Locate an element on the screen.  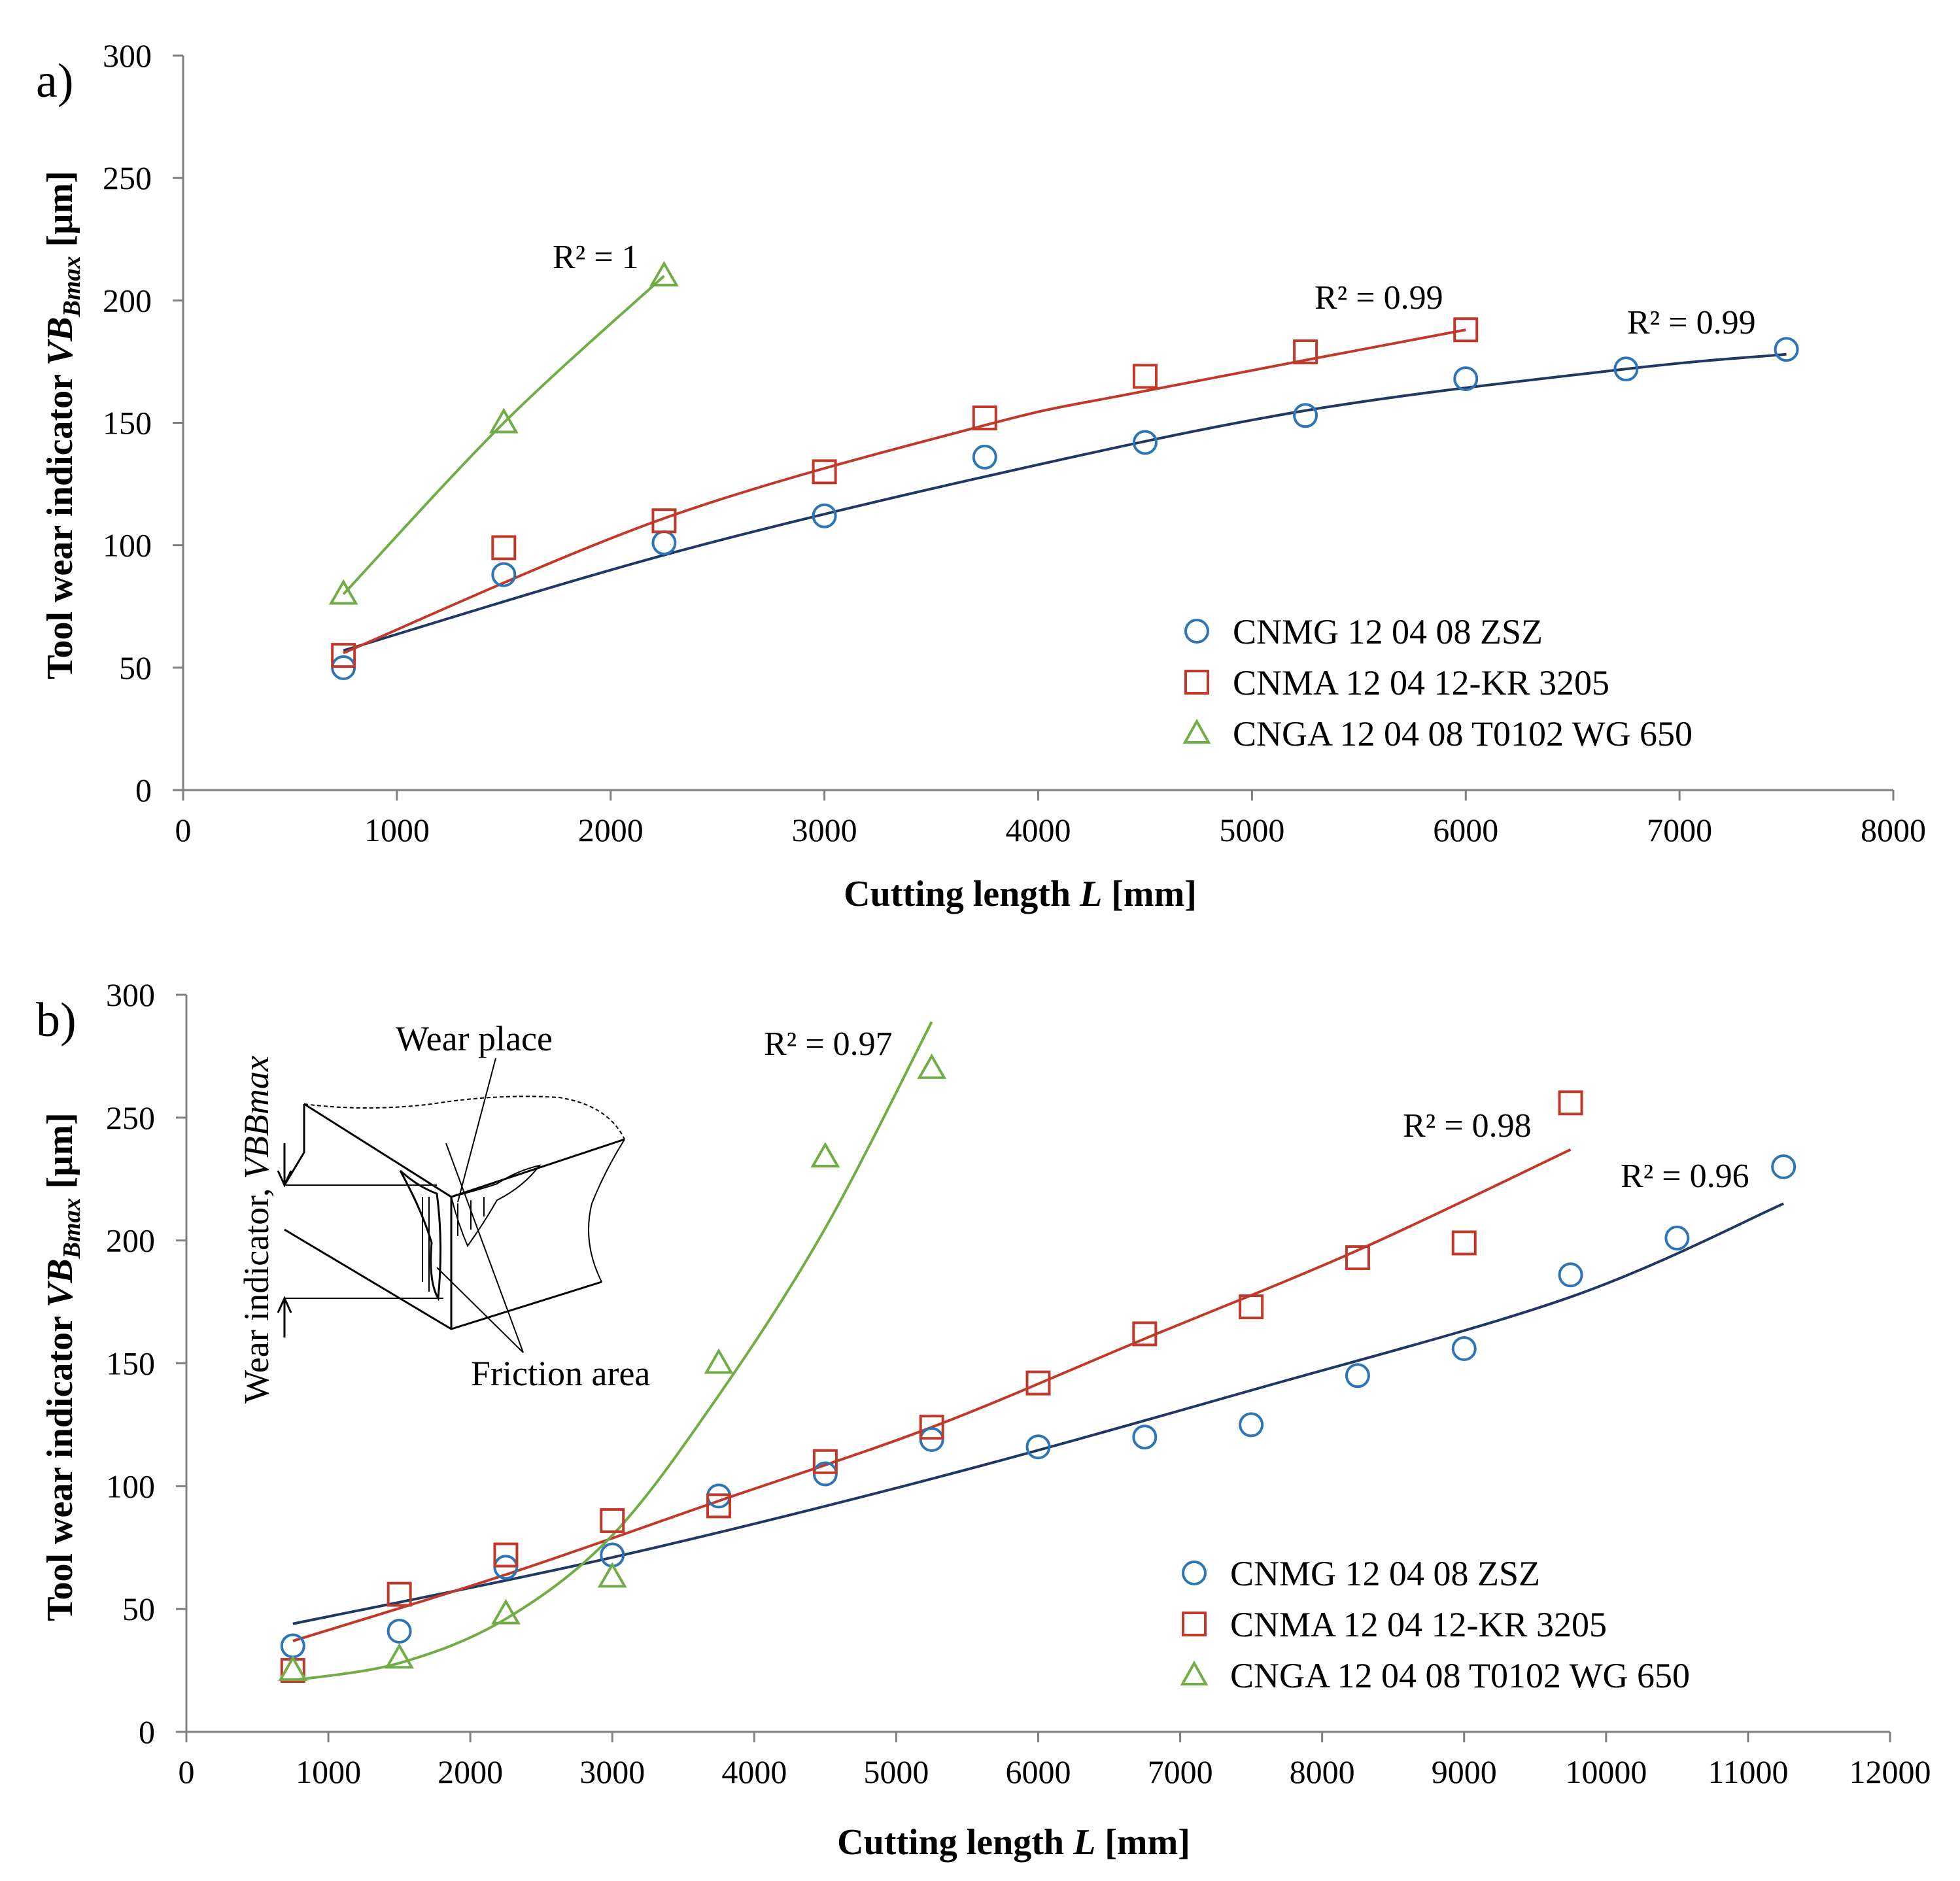
x-tick-label: 2000 is located at coordinates (611, 830).